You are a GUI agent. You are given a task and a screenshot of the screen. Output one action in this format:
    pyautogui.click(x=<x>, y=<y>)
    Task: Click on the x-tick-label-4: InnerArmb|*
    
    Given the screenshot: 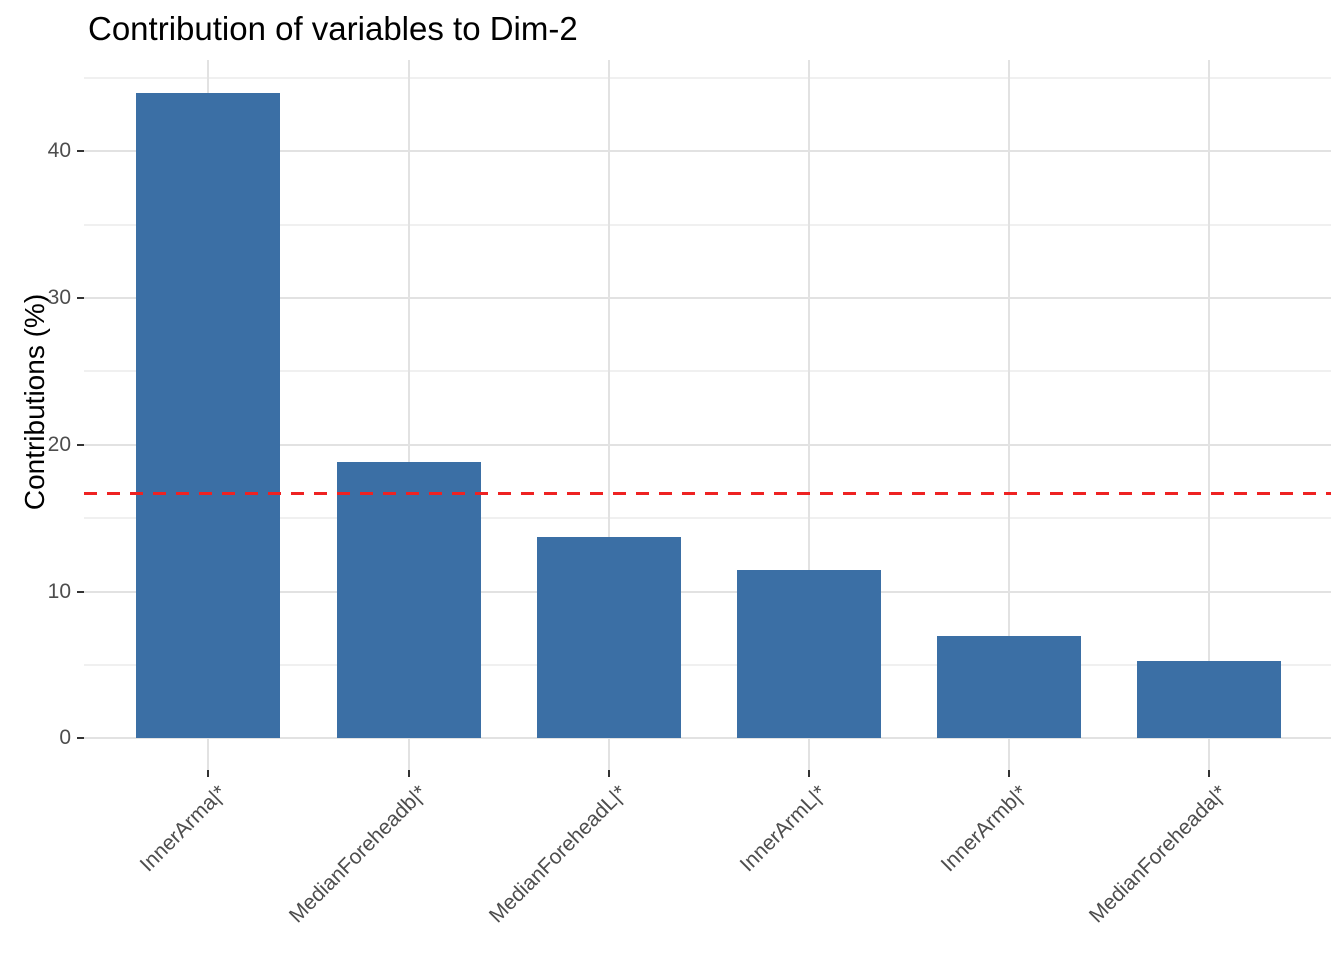 What is the action you would take?
    pyautogui.click(x=984, y=829)
    